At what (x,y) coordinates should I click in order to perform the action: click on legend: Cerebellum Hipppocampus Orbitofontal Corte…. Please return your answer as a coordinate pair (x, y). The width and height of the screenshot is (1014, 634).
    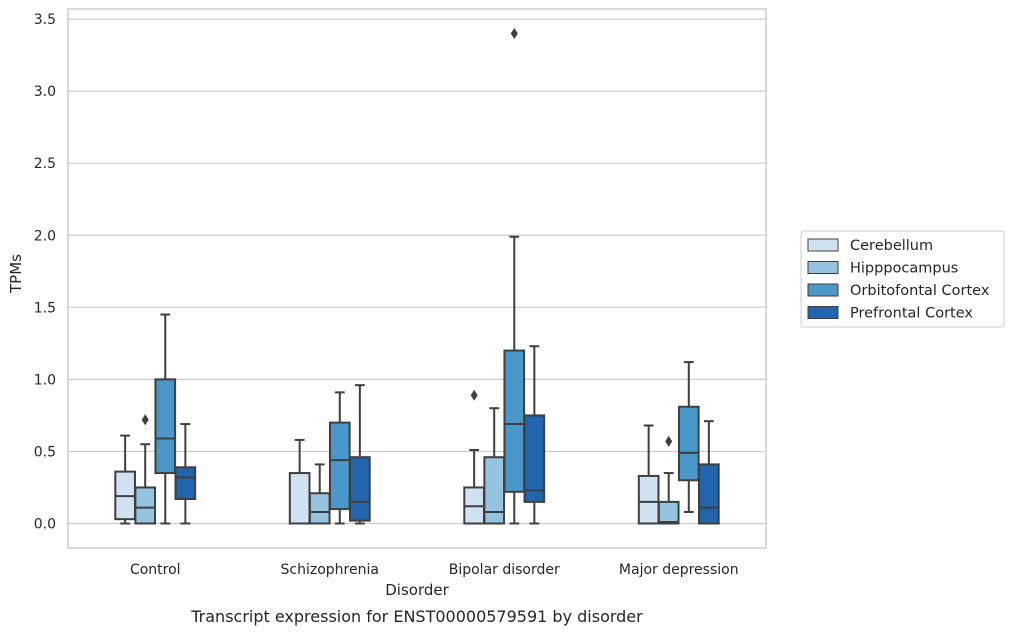
    Looking at the image, I should click on (902, 279).